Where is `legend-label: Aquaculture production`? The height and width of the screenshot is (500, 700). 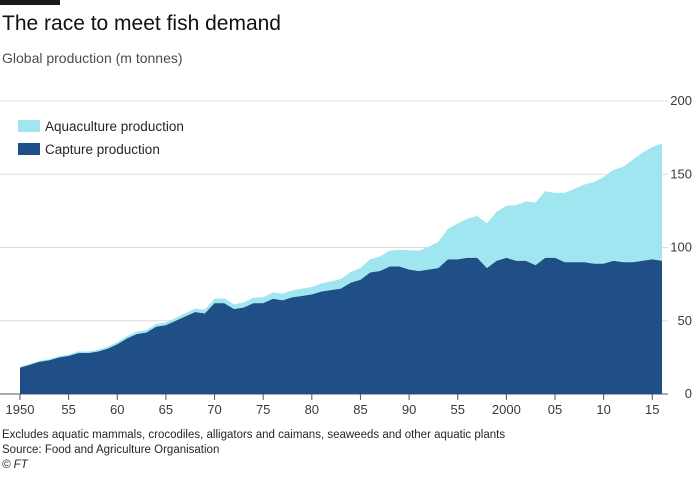
legend-label: Aquaculture production is located at coordinates (114, 126).